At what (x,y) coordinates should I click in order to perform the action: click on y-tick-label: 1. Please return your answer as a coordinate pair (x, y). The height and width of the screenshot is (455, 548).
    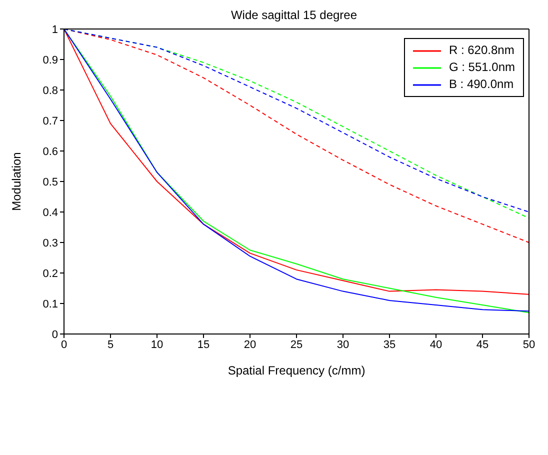
    Looking at the image, I should click on (55, 30).